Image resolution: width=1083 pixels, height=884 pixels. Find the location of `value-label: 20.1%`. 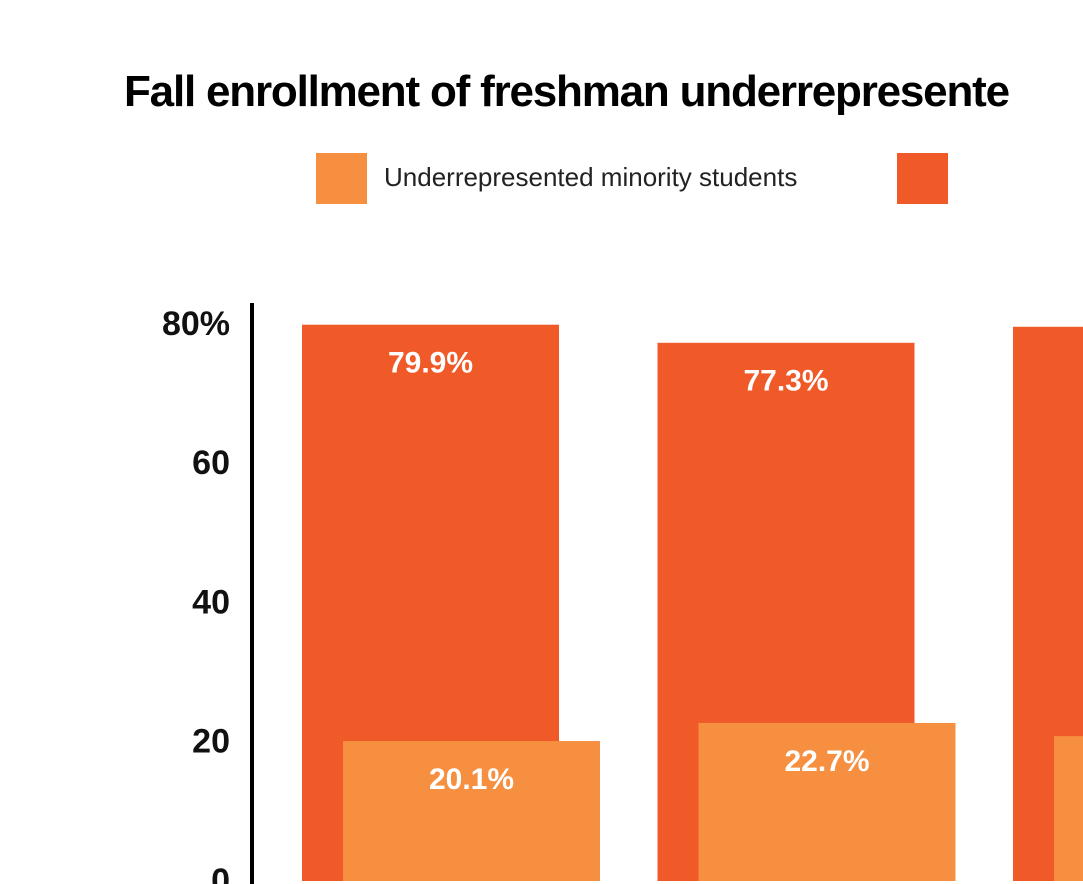

value-label: 20.1% is located at coordinates (471, 779).